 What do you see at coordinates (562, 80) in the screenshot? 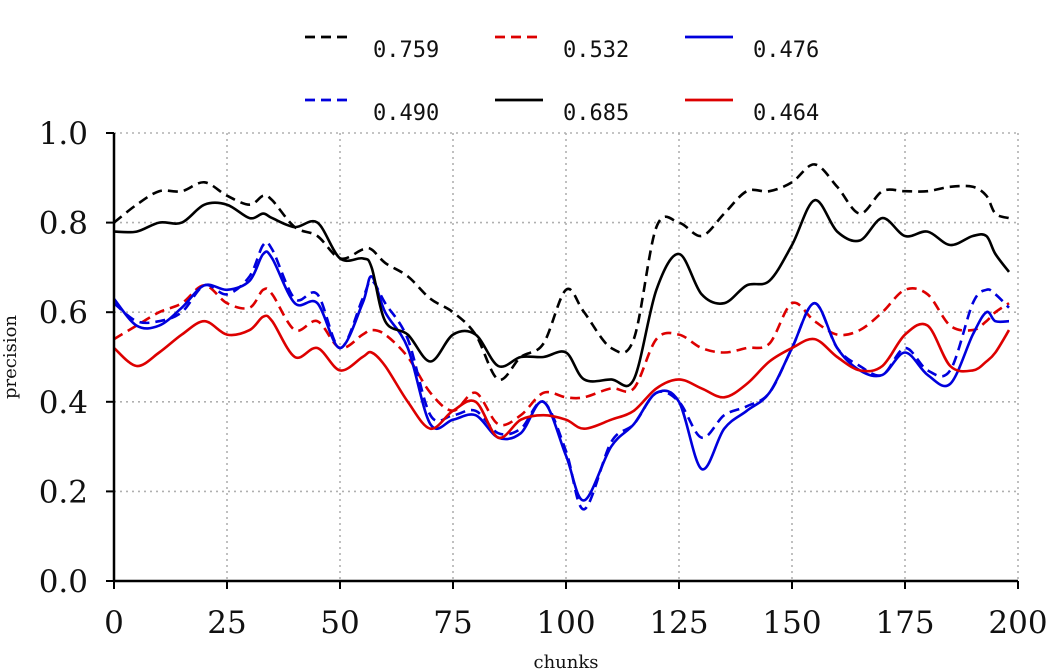
I see `legend: 0.759 0.532 0.476 0.490 0.685 0.464` at bounding box center [562, 80].